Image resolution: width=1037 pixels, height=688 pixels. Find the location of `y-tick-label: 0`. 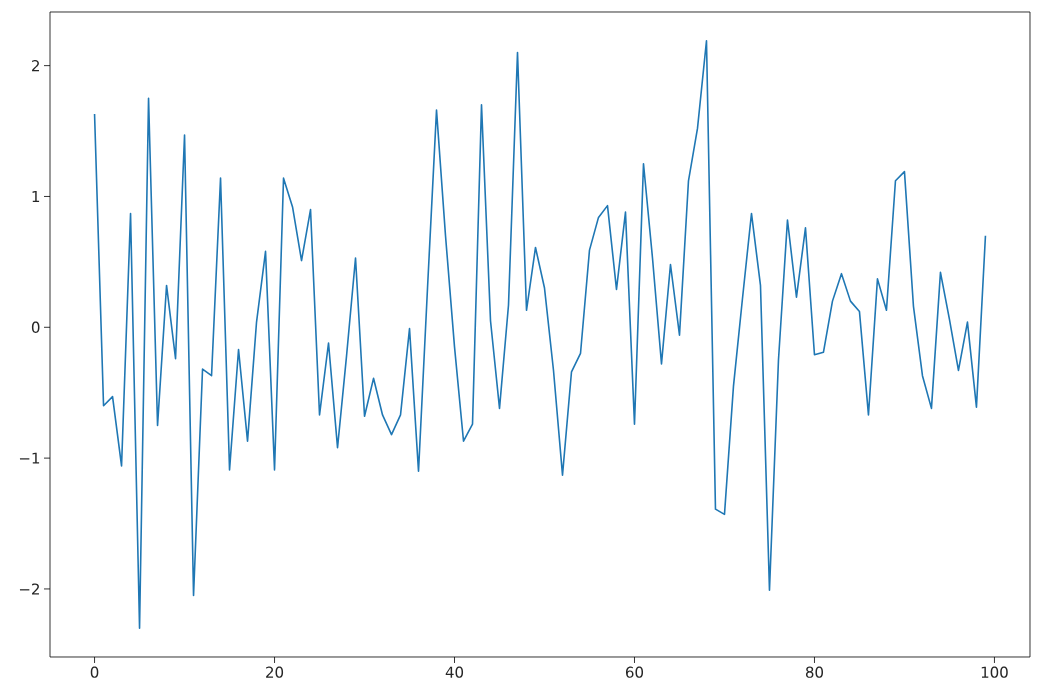

y-tick-label: 0 is located at coordinates (35, 327).